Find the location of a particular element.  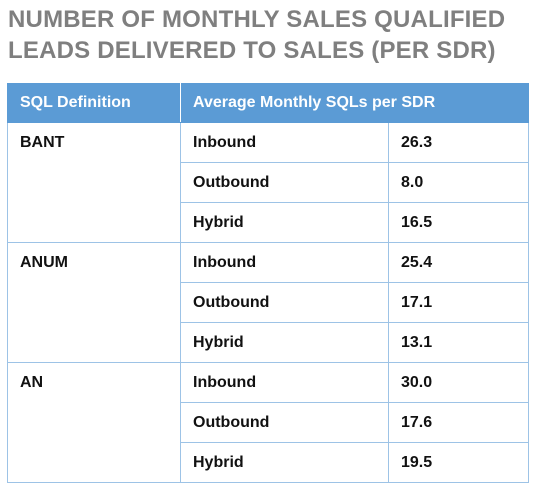

value-cell: 13.1 is located at coordinates (458, 342).